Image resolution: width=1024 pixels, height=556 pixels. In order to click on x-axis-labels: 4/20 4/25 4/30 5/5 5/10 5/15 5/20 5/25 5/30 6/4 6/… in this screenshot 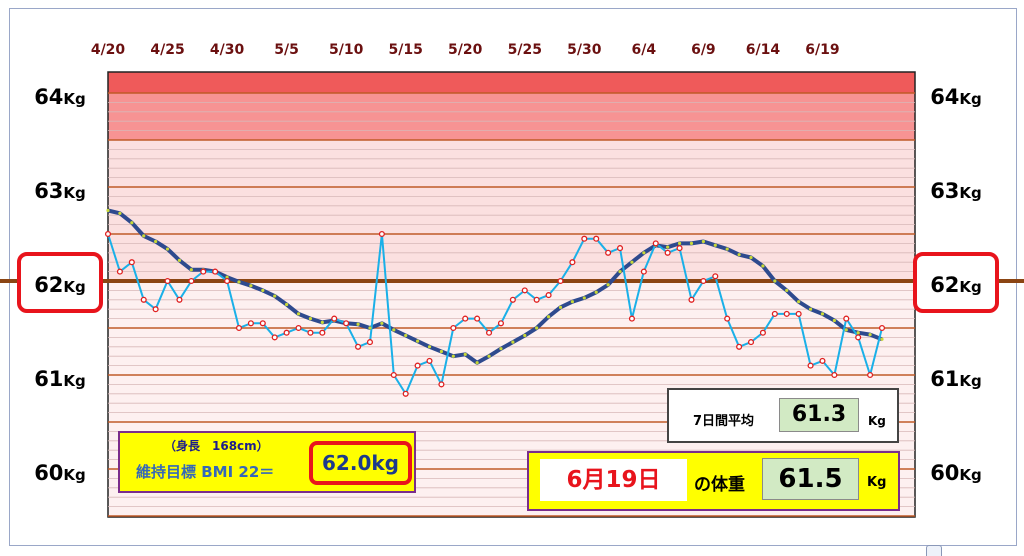, I will do `click(465, 50)`.